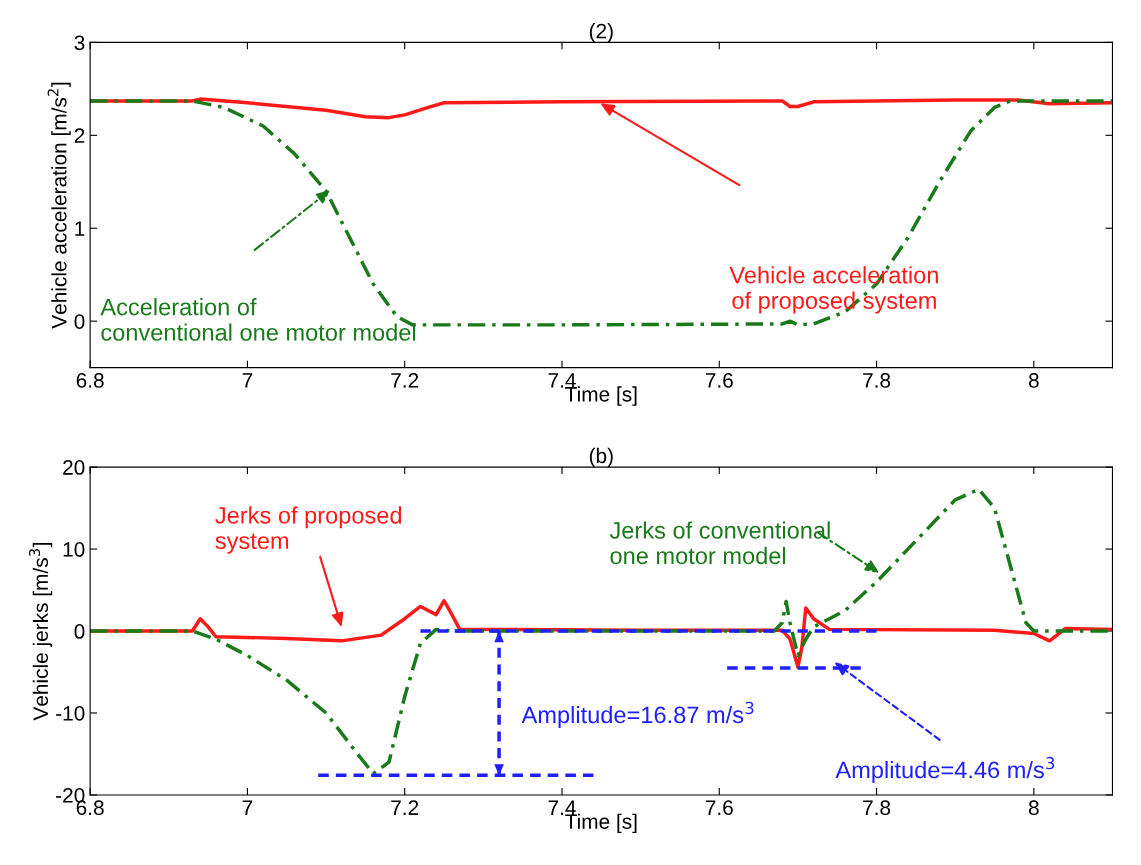  I want to click on annotation: Amplitude=4.46 m/s$^{3}$, so click(945, 769).